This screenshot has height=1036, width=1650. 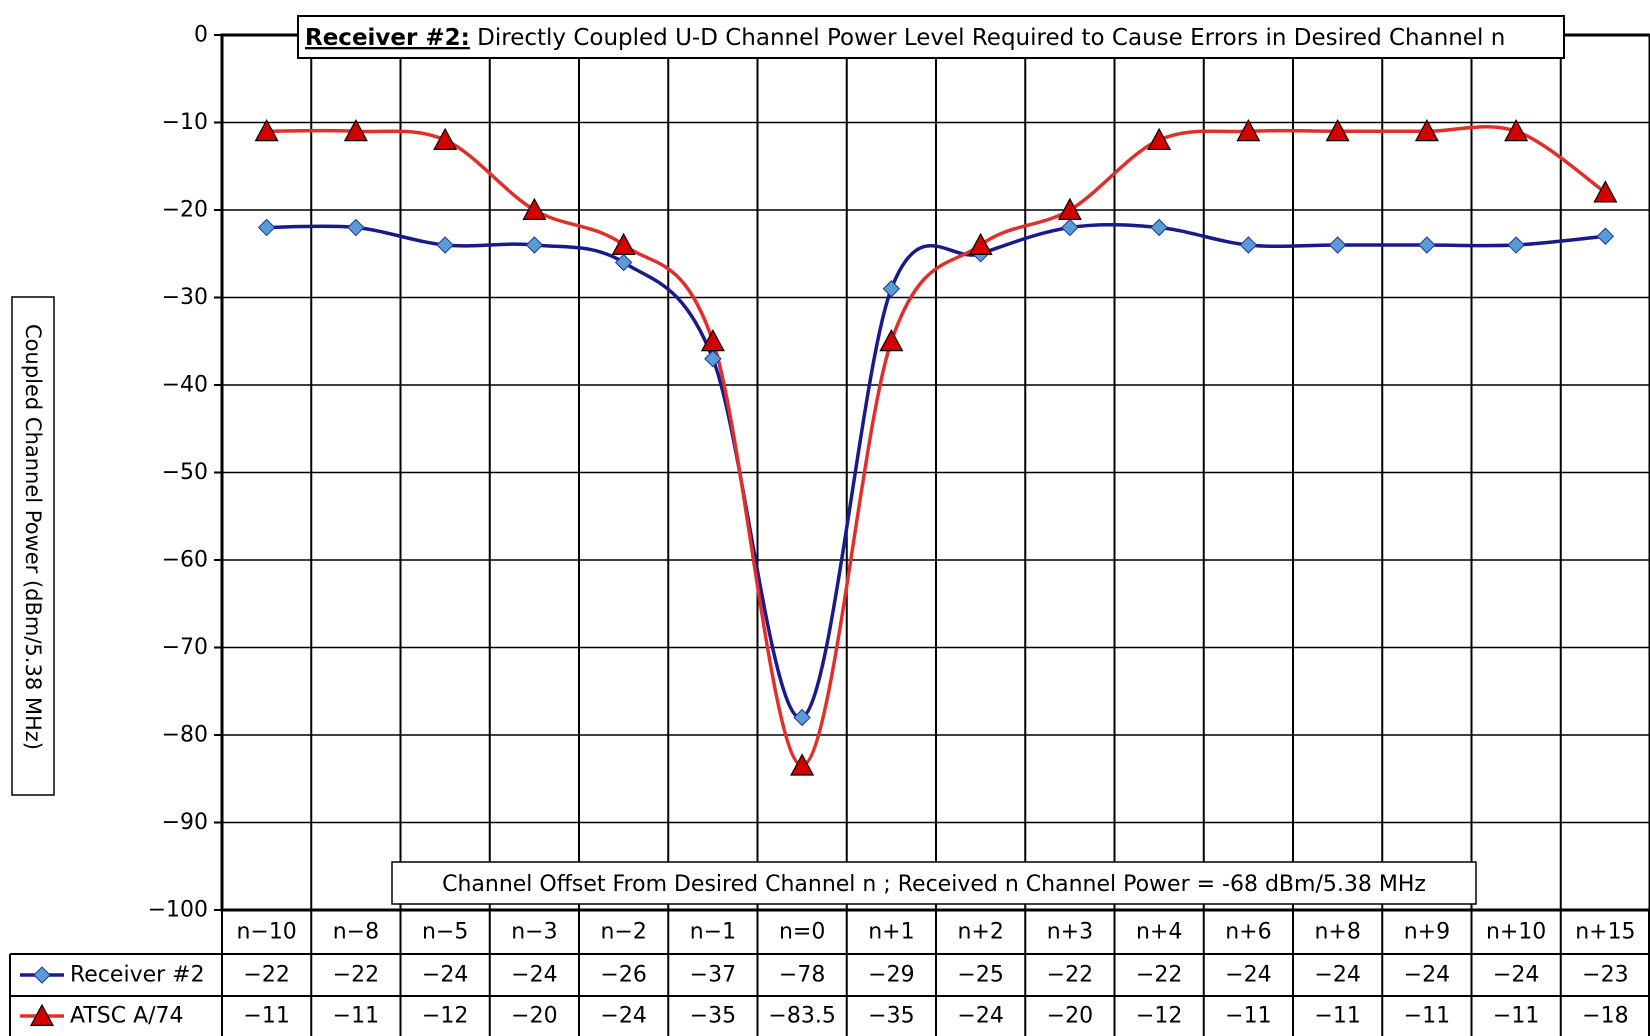 I want to click on y-tick-label: −80, so click(x=185, y=735).